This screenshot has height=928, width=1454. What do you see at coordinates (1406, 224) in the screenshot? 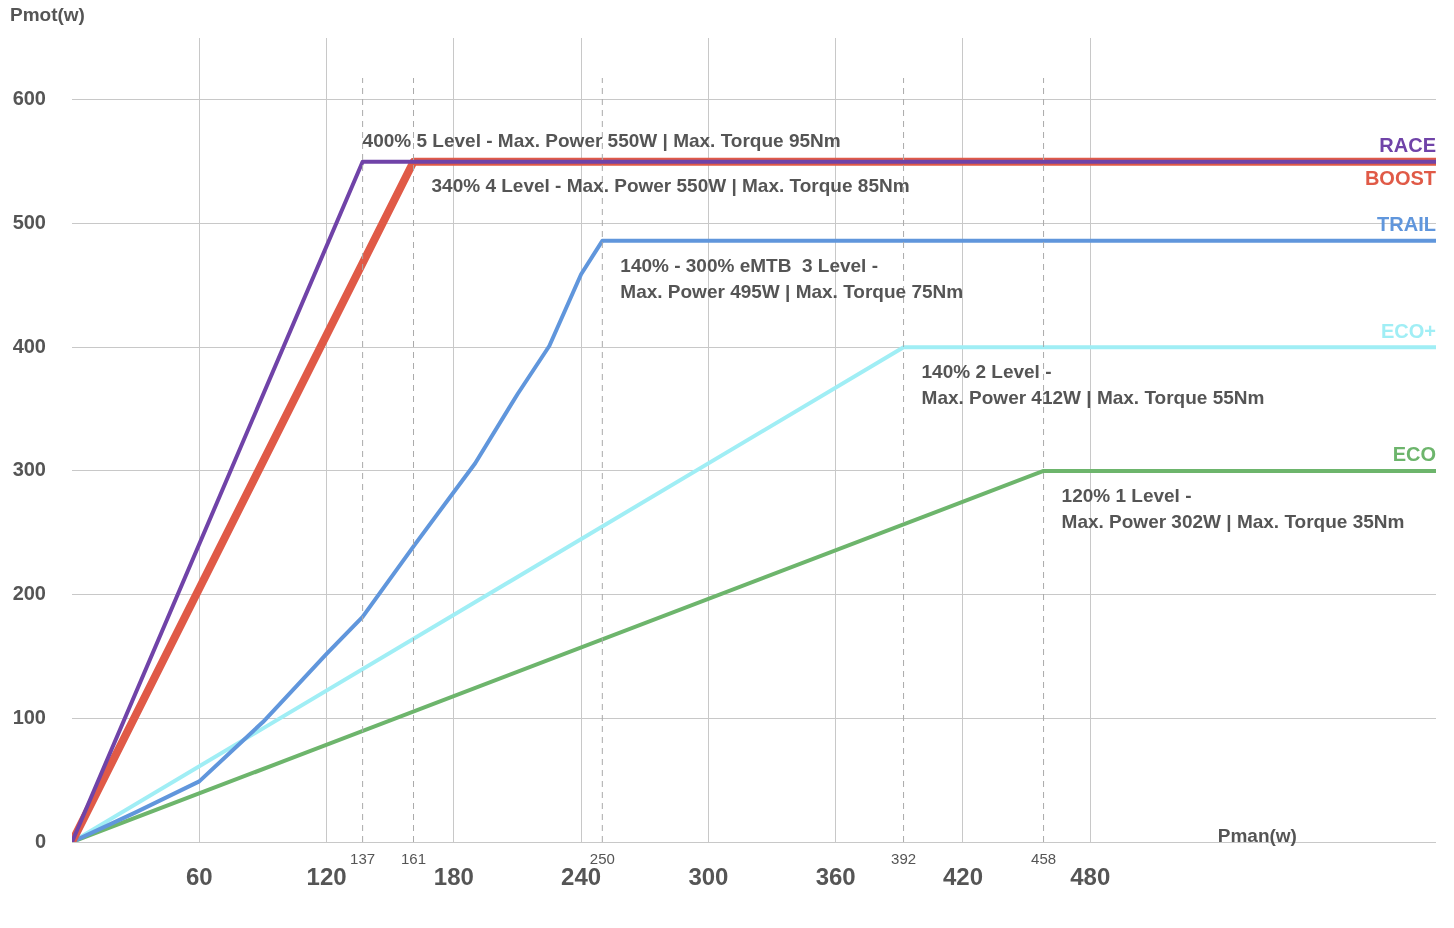
I see `series-label: TRAIL` at bounding box center [1406, 224].